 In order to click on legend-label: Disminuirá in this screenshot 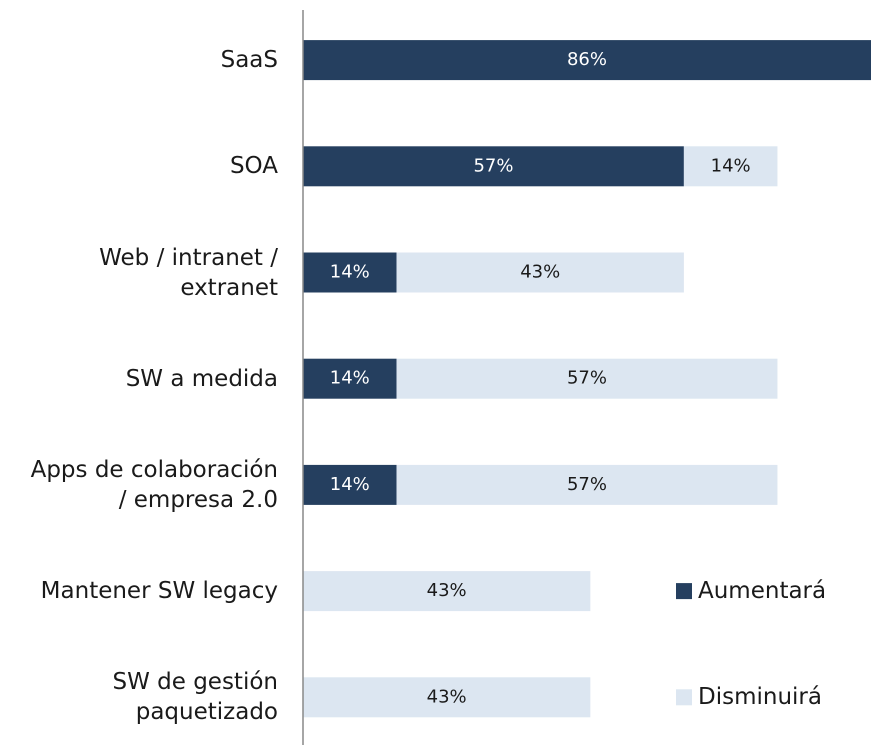, I will do `click(760, 697)`.